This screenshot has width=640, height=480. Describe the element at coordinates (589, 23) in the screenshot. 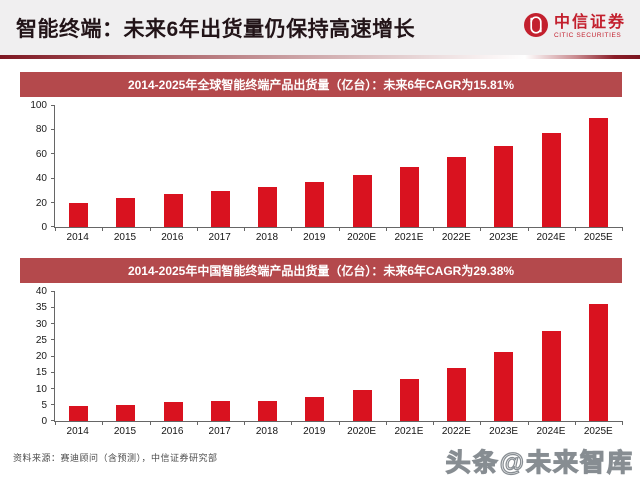

I see `logo-name-cn: 中信证券` at that location.